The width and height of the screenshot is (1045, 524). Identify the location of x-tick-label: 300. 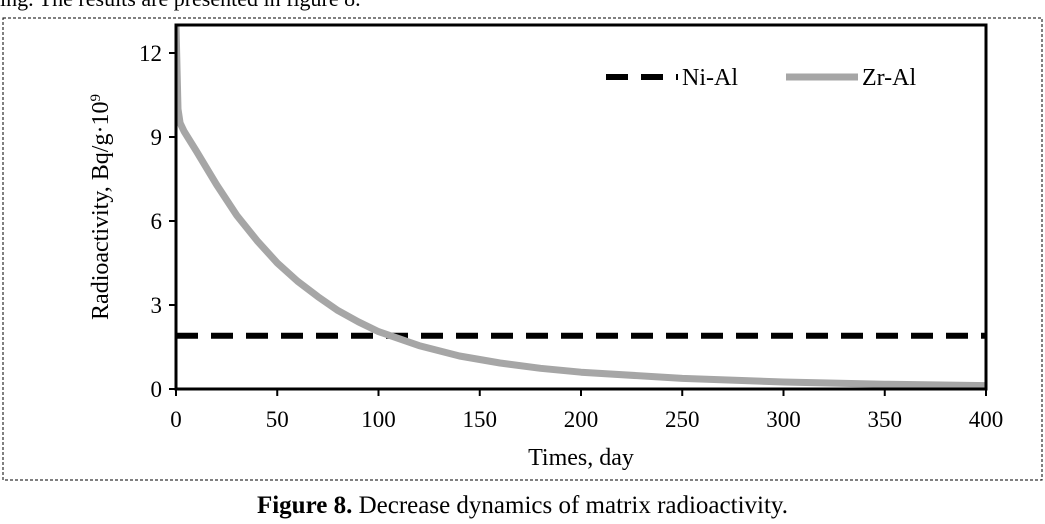
(783, 419).